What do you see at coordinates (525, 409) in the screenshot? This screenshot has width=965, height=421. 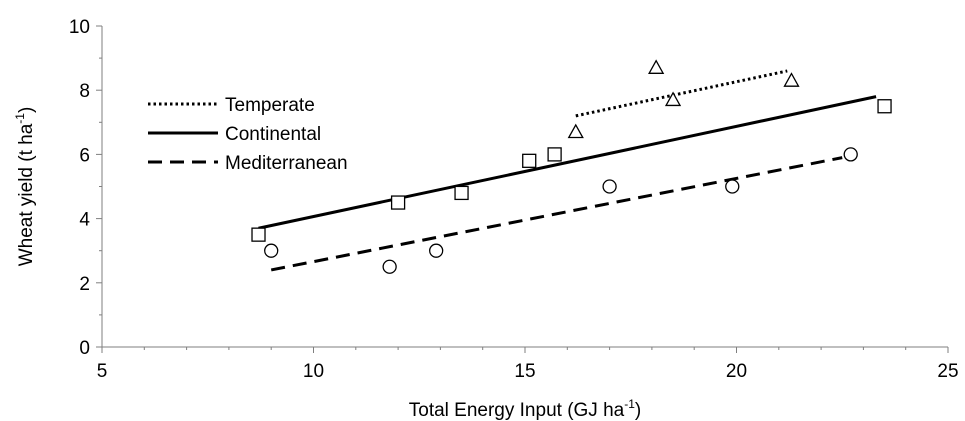 I see `x-axis-title: Total Energy Input (GJ ha-1)` at bounding box center [525, 409].